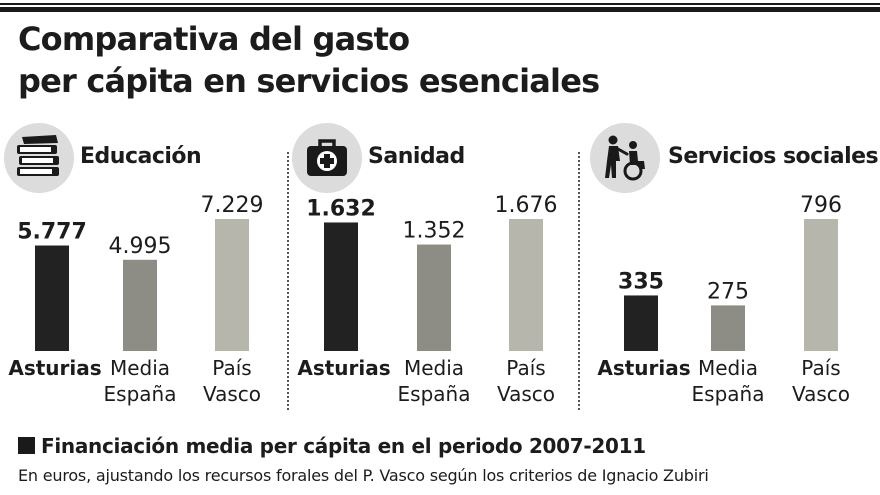  I want to click on category-label-sanidad-pais-vasco-line-2: Vasco, so click(526, 394).